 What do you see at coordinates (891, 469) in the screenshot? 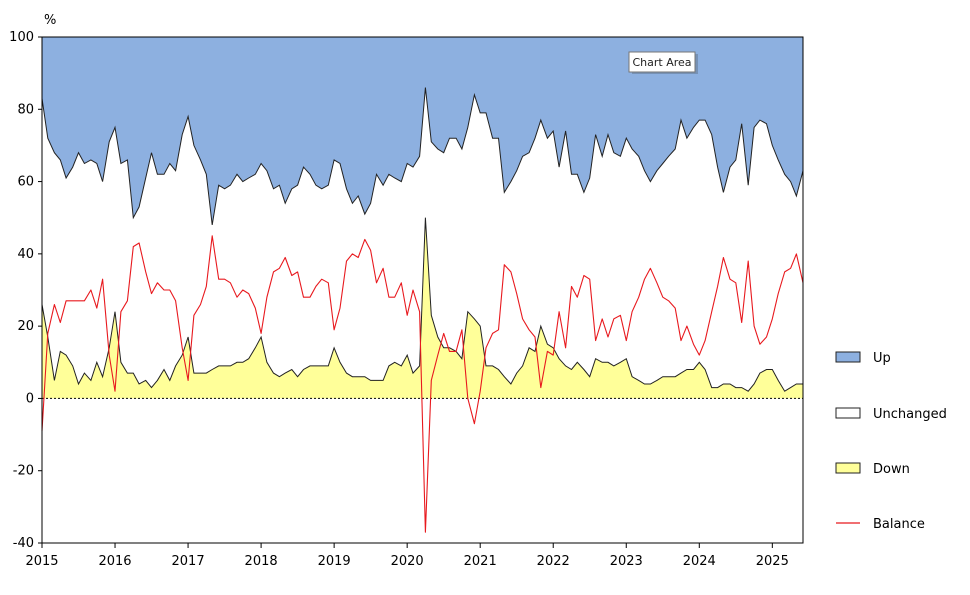
I see `legend-label-down: Down` at bounding box center [891, 469].